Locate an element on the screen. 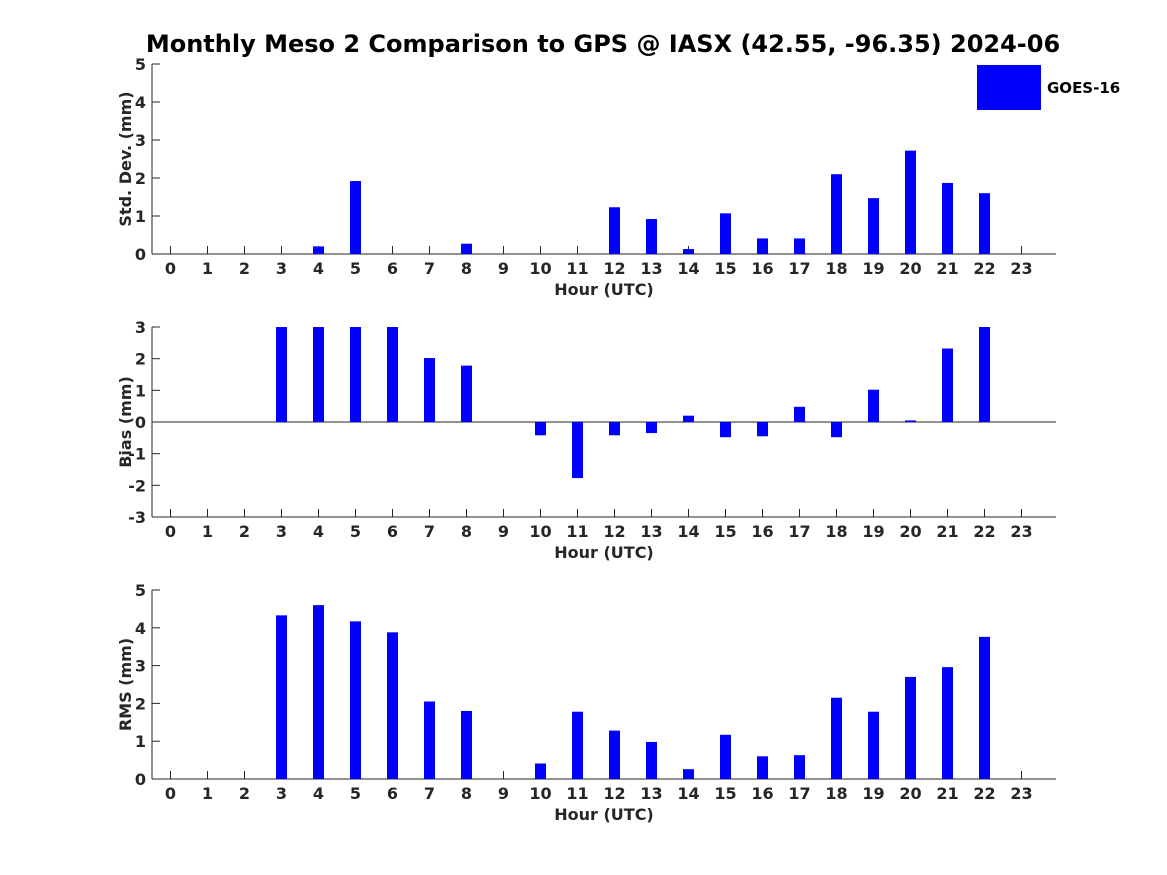 The height and width of the screenshot is (875, 1167). std-dev-x-tick-label: 16 is located at coordinates (762, 268).